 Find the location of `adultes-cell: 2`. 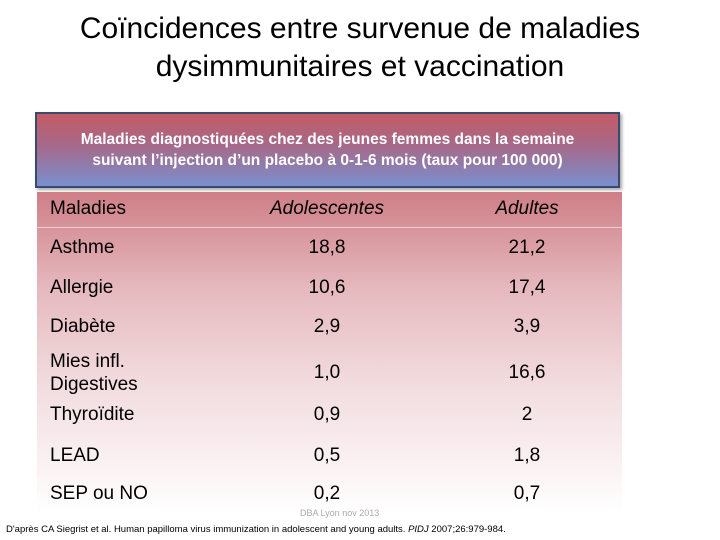

adultes-cell: 2 is located at coordinates (527, 414).